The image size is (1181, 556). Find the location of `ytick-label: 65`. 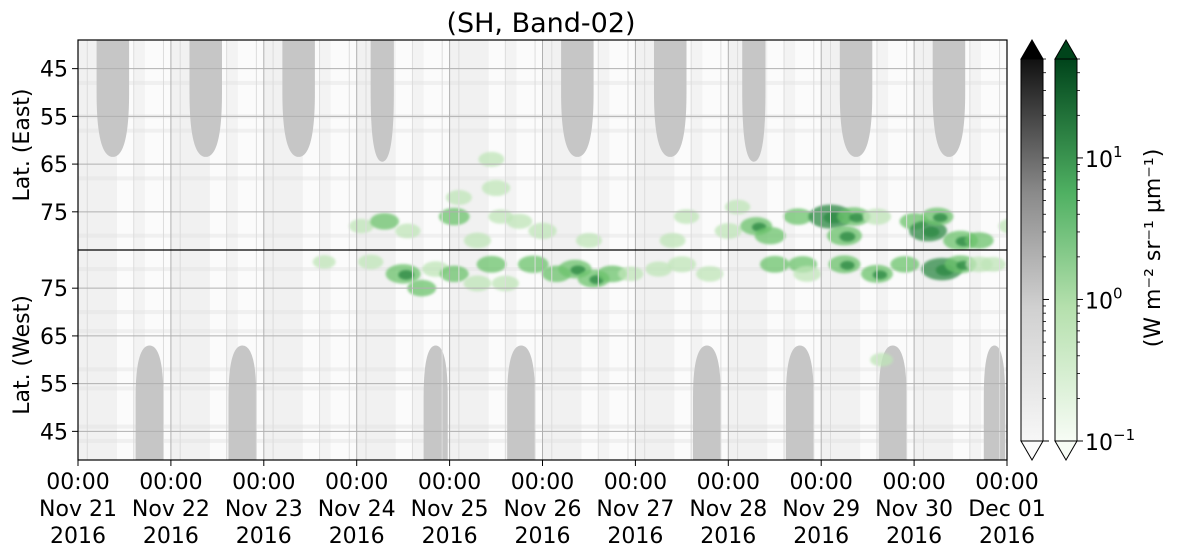

ytick-label: 65 is located at coordinates (54, 337).